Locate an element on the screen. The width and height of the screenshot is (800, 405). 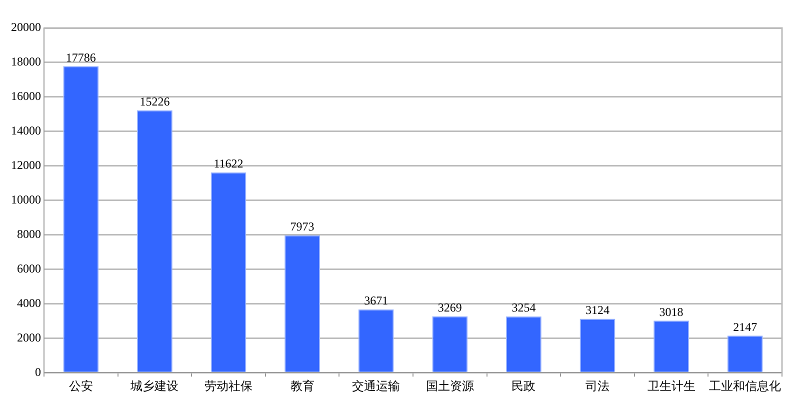
x-tick-label: 劳动社保 is located at coordinates (228, 385).